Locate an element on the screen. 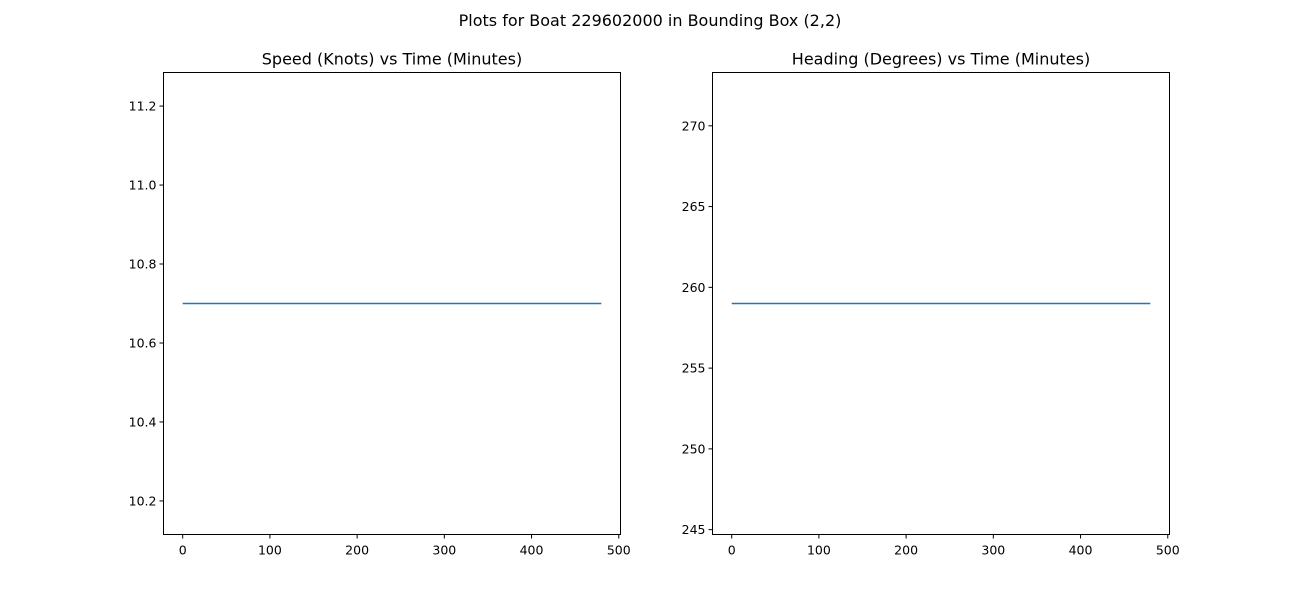  heading-x-tick-label: 500 is located at coordinates (1168, 550).